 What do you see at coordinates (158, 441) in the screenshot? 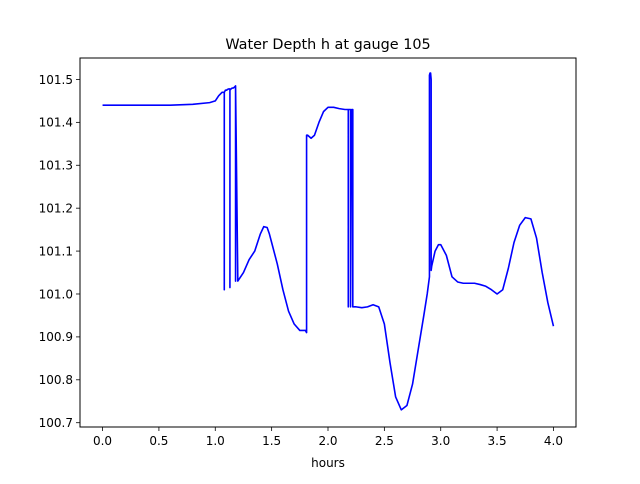
I see `x-tick-label: 0.5` at bounding box center [158, 441].